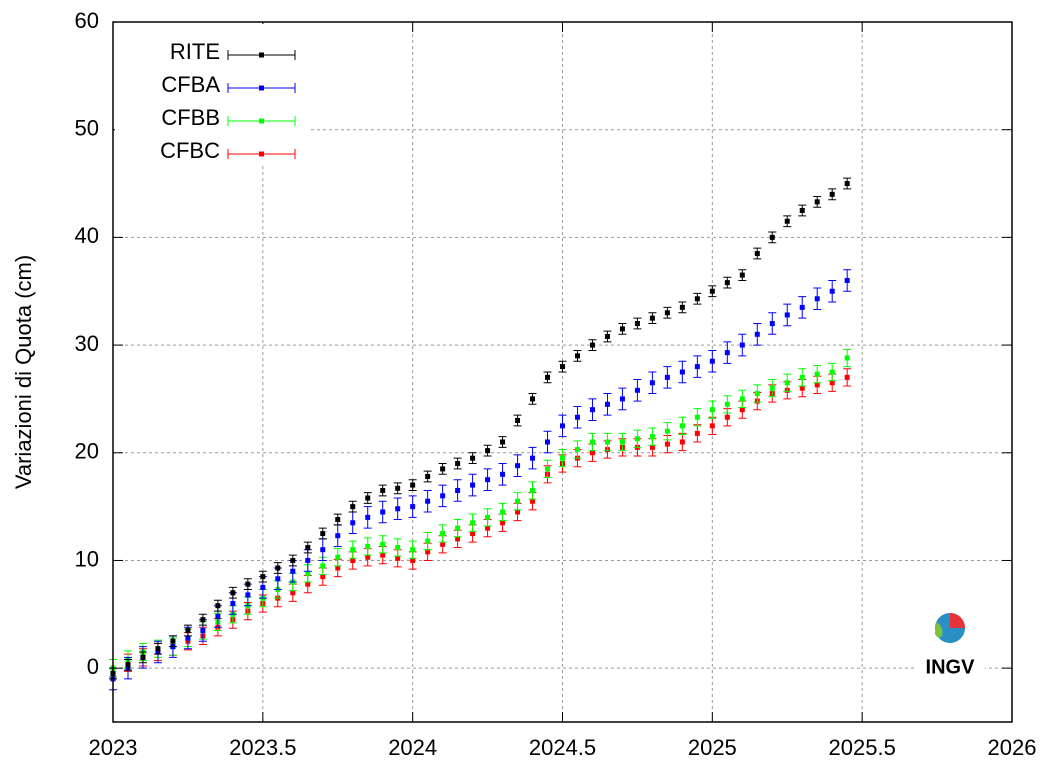  Describe the element at coordinates (213, 94) in the screenshot. I see `legend-background` at that location.